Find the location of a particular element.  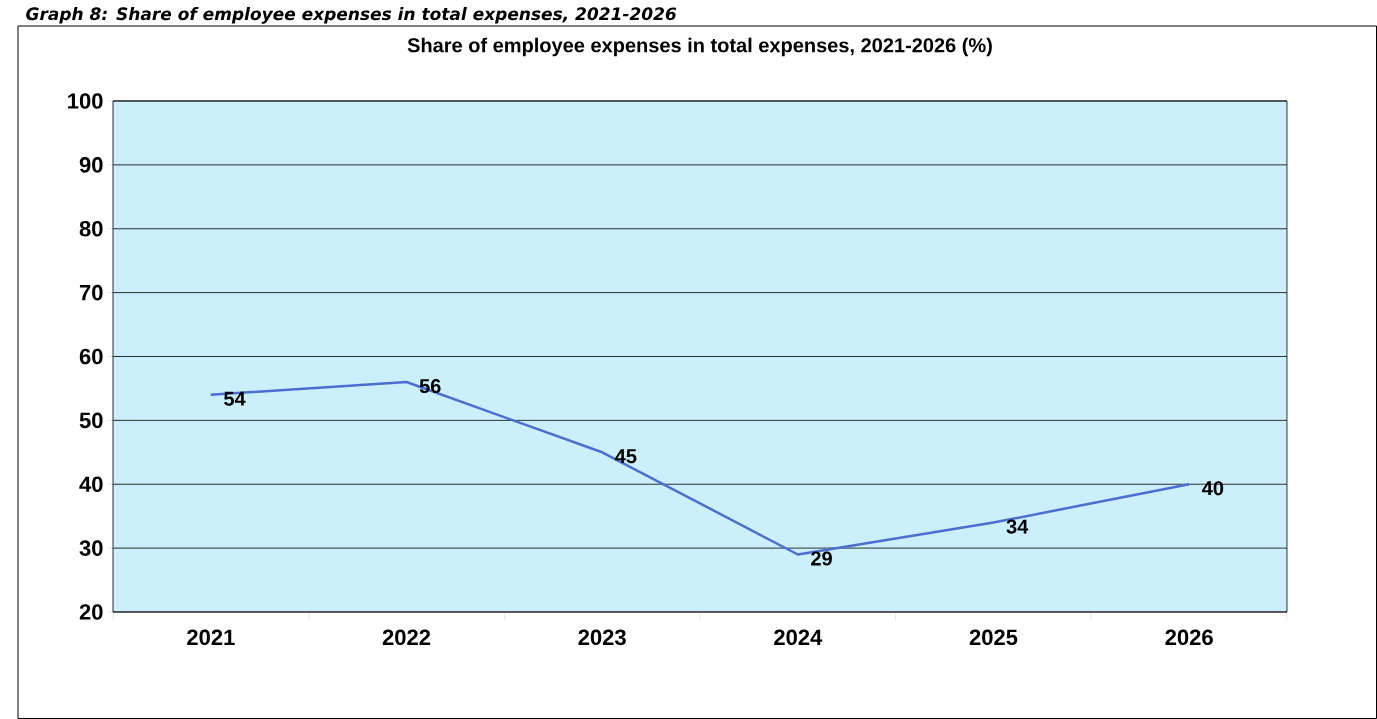

x-tick-label: 2025 is located at coordinates (993, 637).